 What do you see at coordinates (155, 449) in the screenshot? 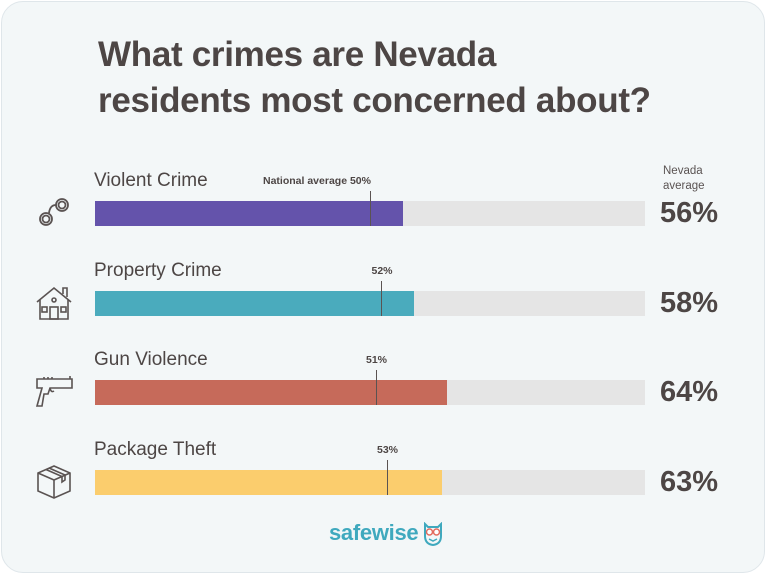
I see `category-label: Package Theft` at bounding box center [155, 449].